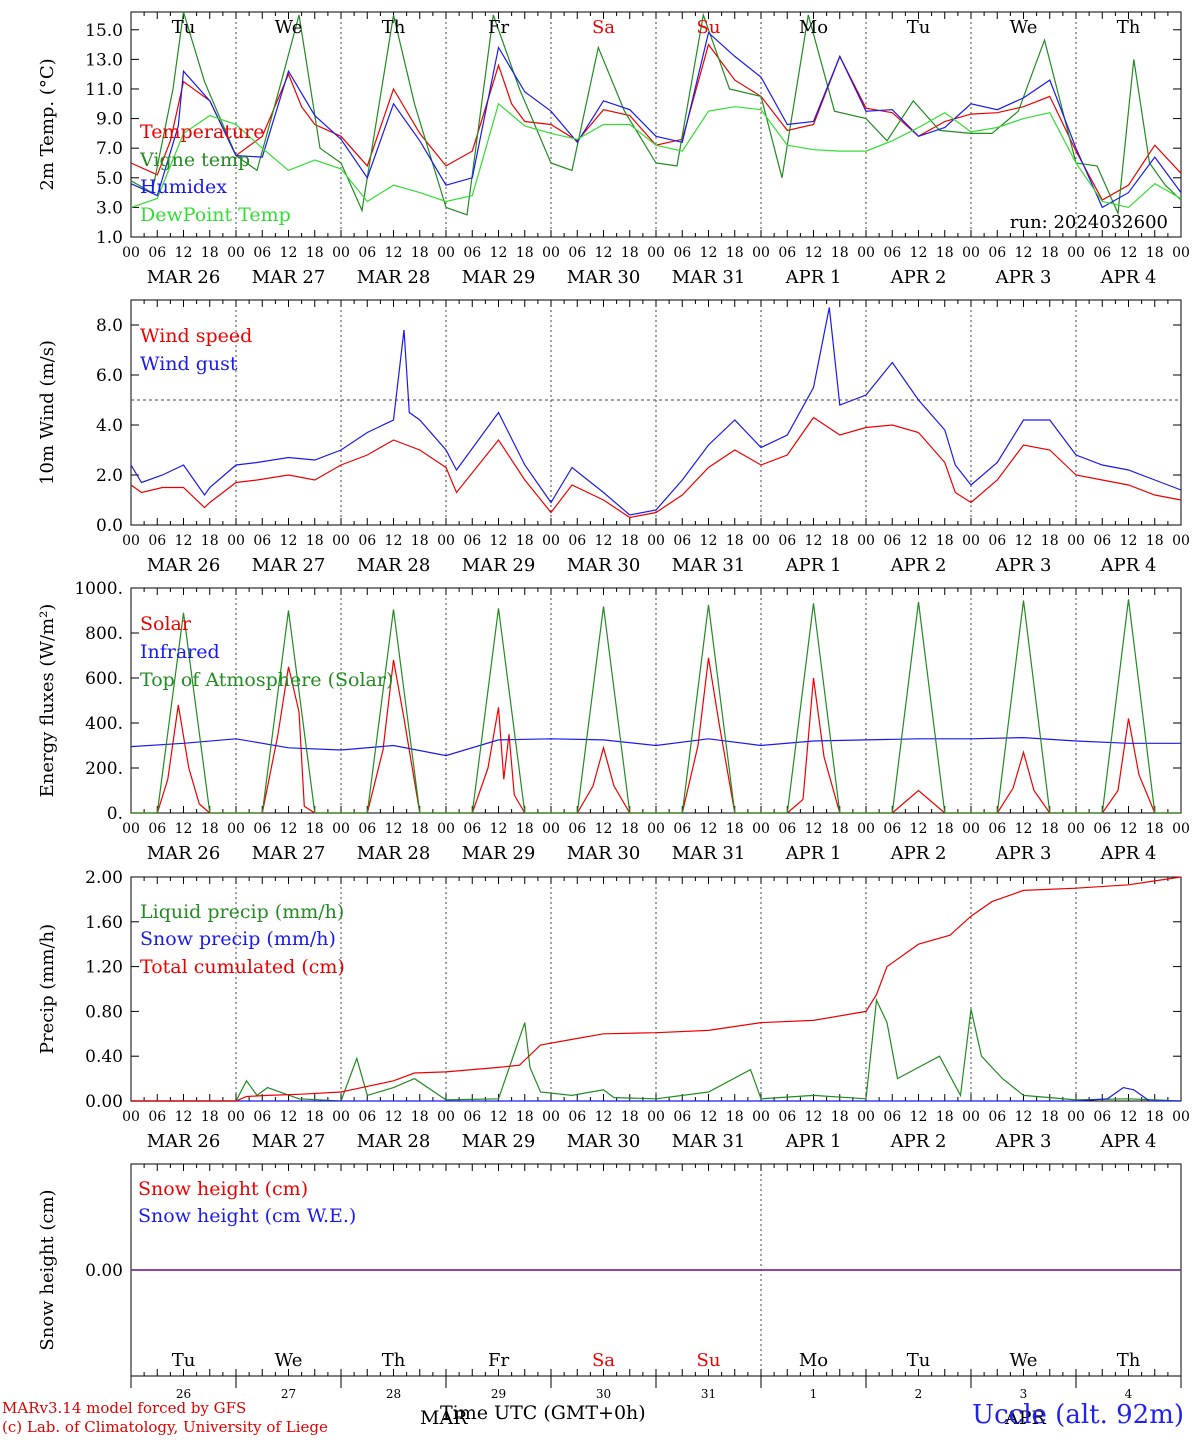 This screenshot has height=1444, width=1194. What do you see at coordinates (196, 336) in the screenshot?
I see `legend-entry: Wind speed` at bounding box center [196, 336].